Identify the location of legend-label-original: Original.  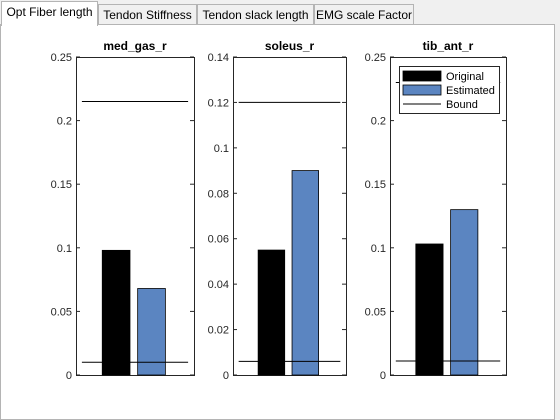
(465, 77).